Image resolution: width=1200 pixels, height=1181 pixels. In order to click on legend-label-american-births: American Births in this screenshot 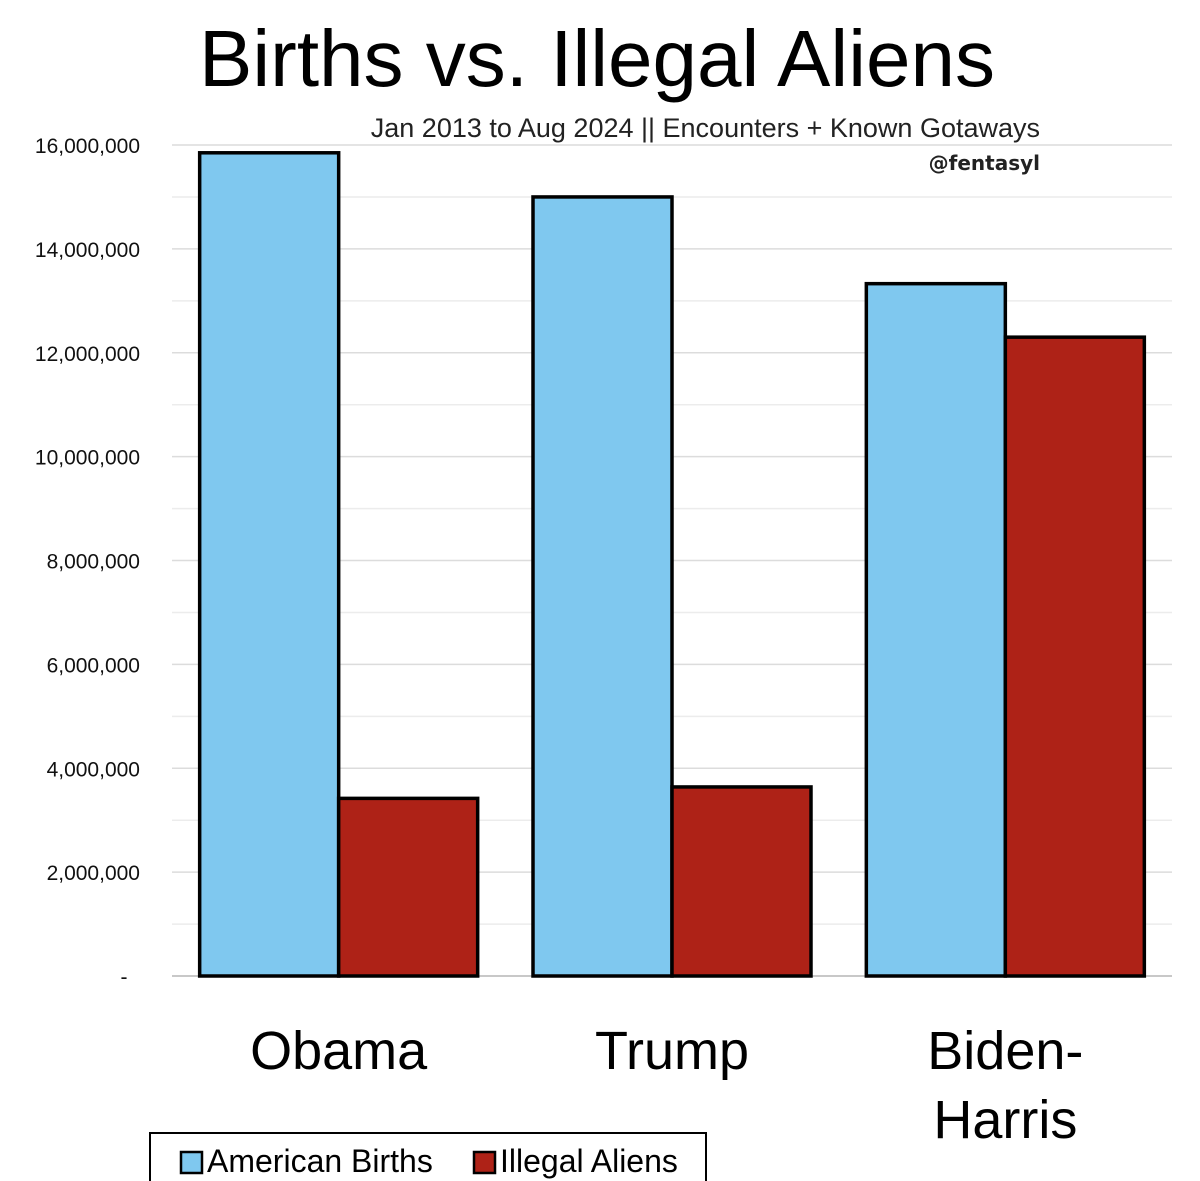, I will do `click(320, 1161)`.